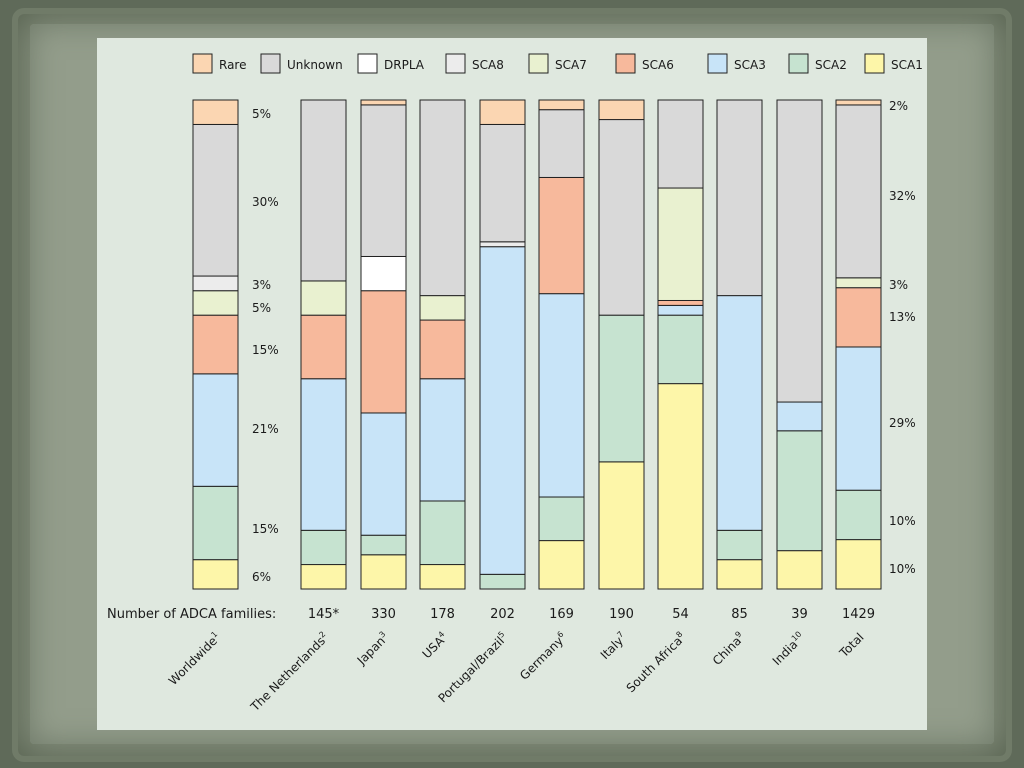 The height and width of the screenshot is (768, 1024). What do you see at coordinates (383, 180) in the screenshot?
I see `bar-segment-japan3-unknown` at bounding box center [383, 180].